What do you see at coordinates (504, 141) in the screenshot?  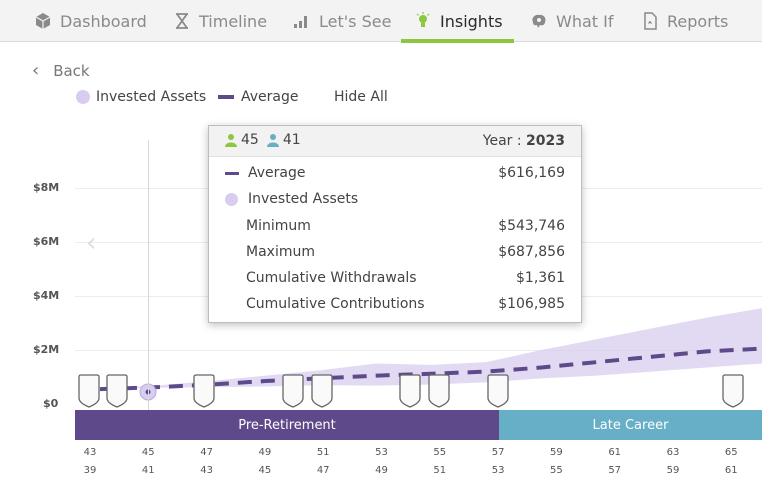 I see `year-label: Year :` at bounding box center [504, 141].